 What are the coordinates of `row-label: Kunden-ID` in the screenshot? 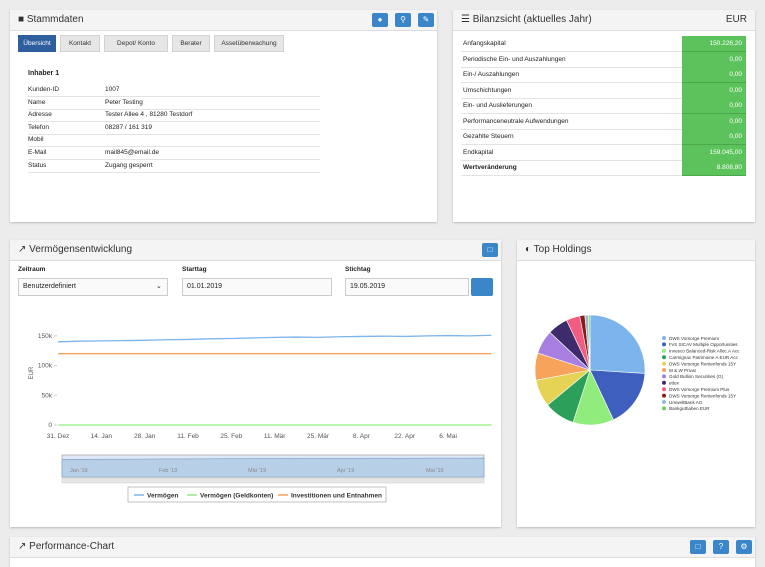 It's located at (44, 89).